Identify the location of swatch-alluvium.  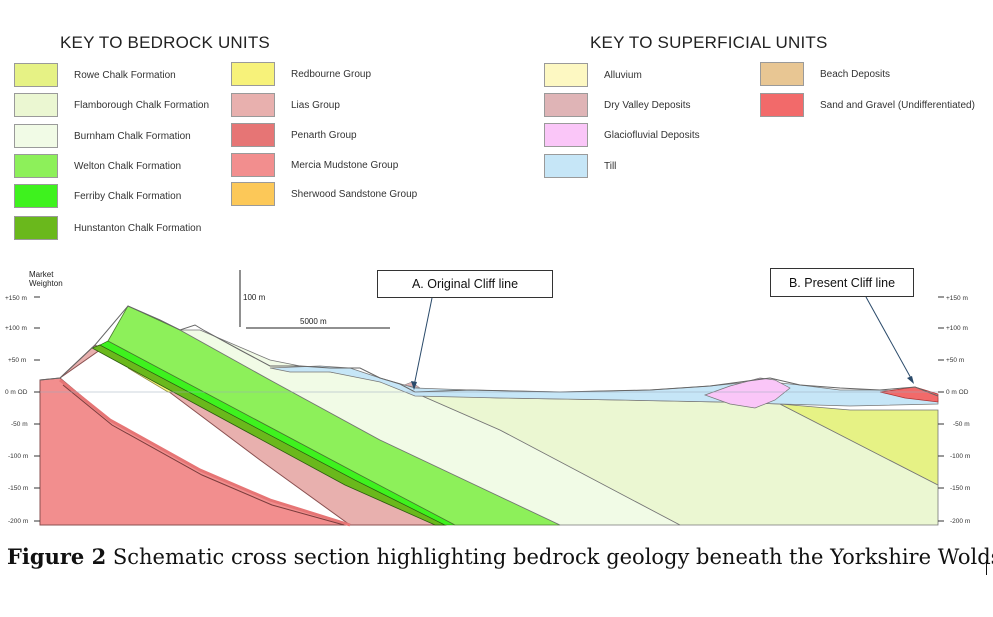
(566, 75).